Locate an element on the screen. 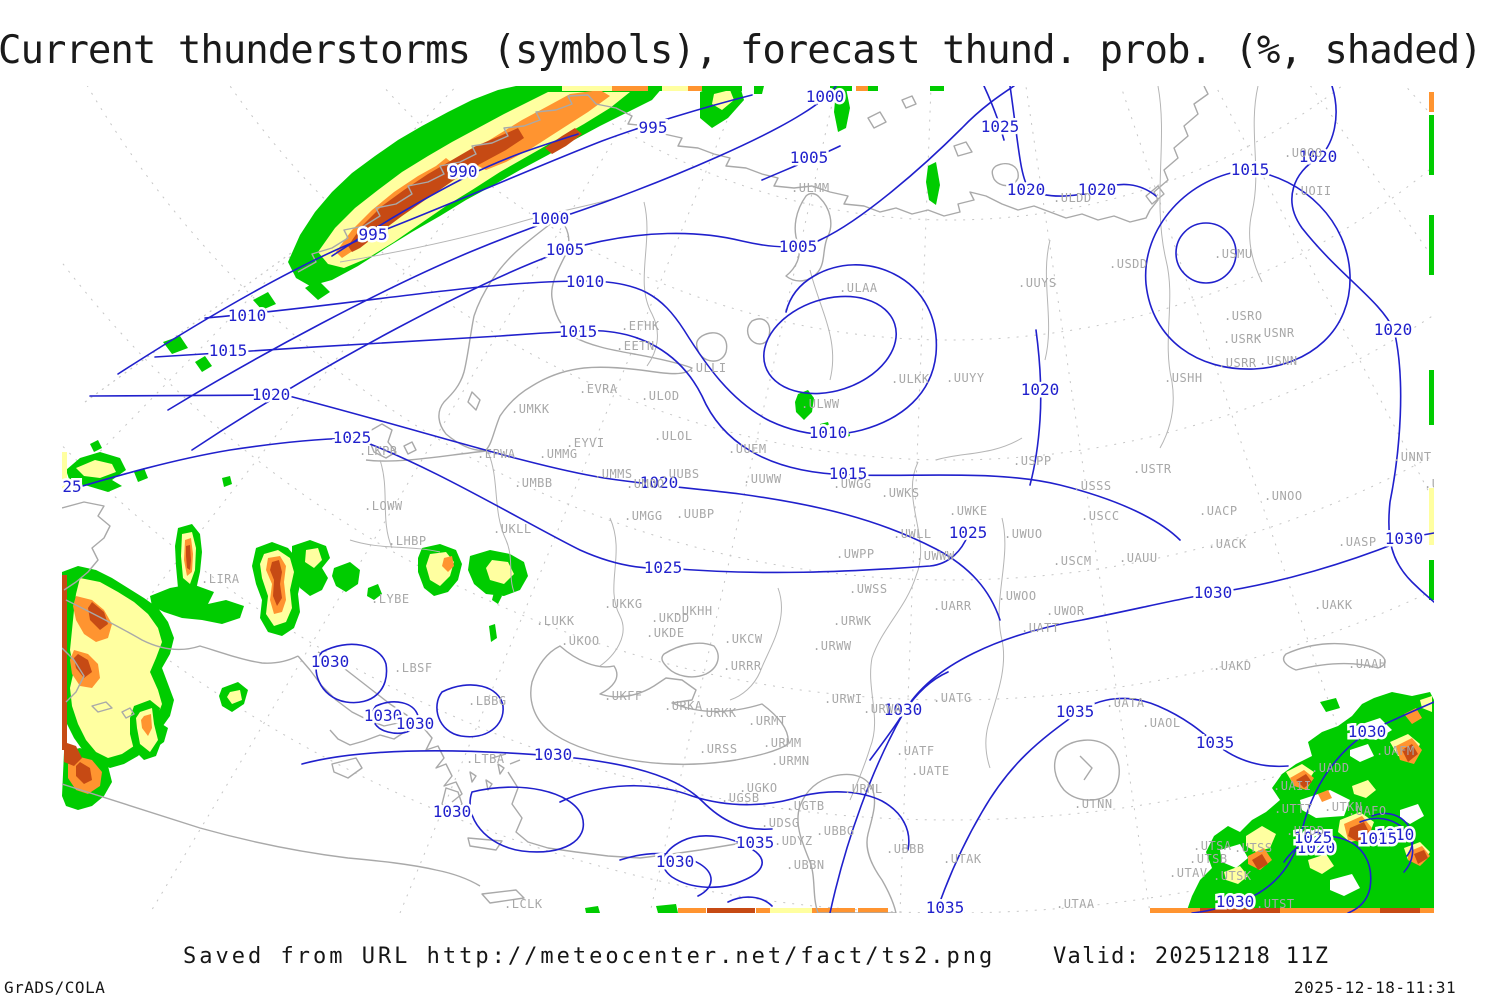 The width and height of the screenshot is (1500, 1000). station-label: .UTST is located at coordinates (1275, 904).